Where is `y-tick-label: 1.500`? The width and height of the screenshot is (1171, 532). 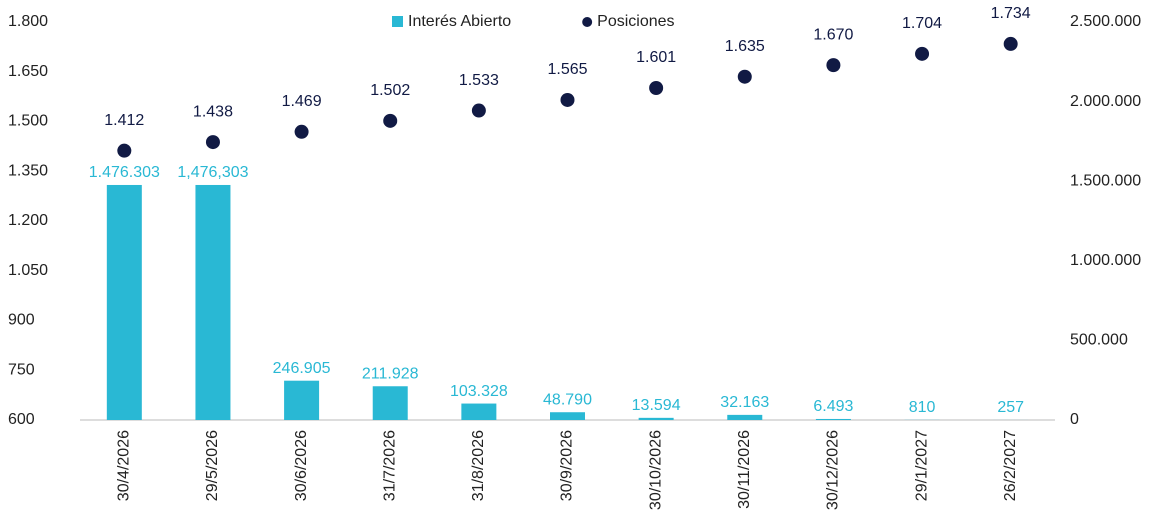 y-tick-label: 1.500 is located at coordinates (28, 121).